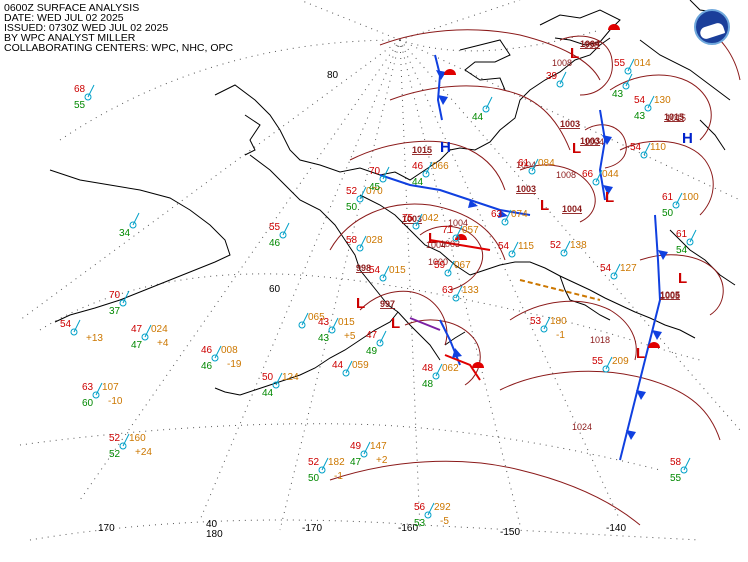 The height and width of the screenshot is (562, 748). Describe the element at coordinates (668, 197) in the screenshot. I see `temperature-value: 61` at that location.